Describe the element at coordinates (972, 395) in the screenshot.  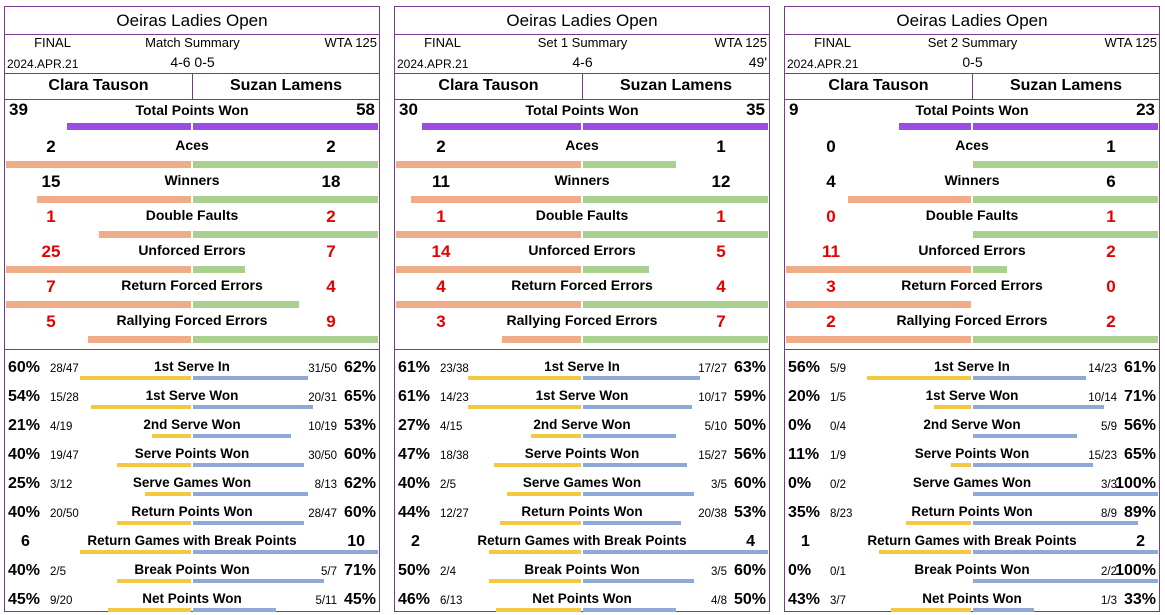
I see `stat-label: 1st Serve Won` at that location.